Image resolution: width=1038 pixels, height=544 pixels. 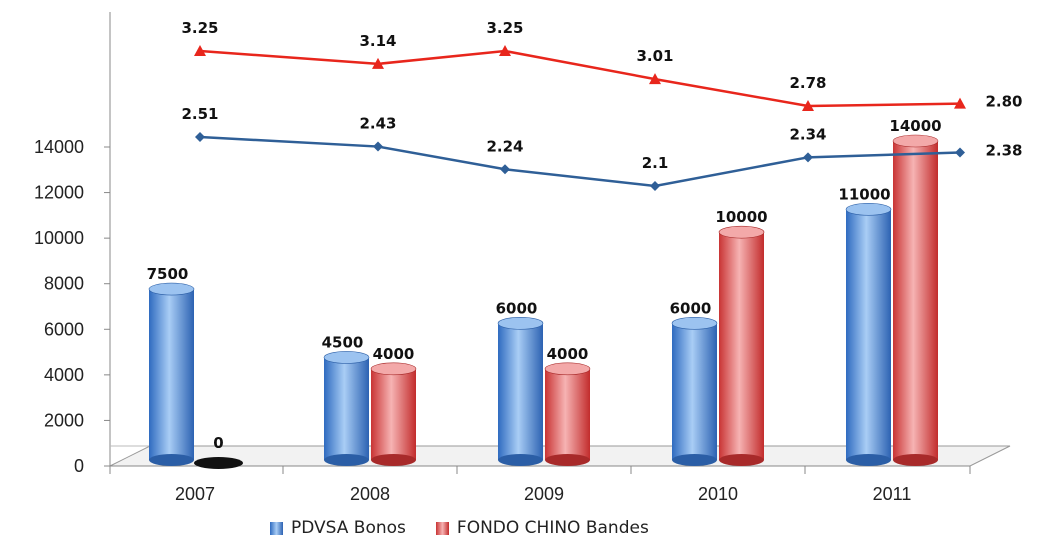 I want to click on line-value-label: 3.01, so click(x=654, y=56).